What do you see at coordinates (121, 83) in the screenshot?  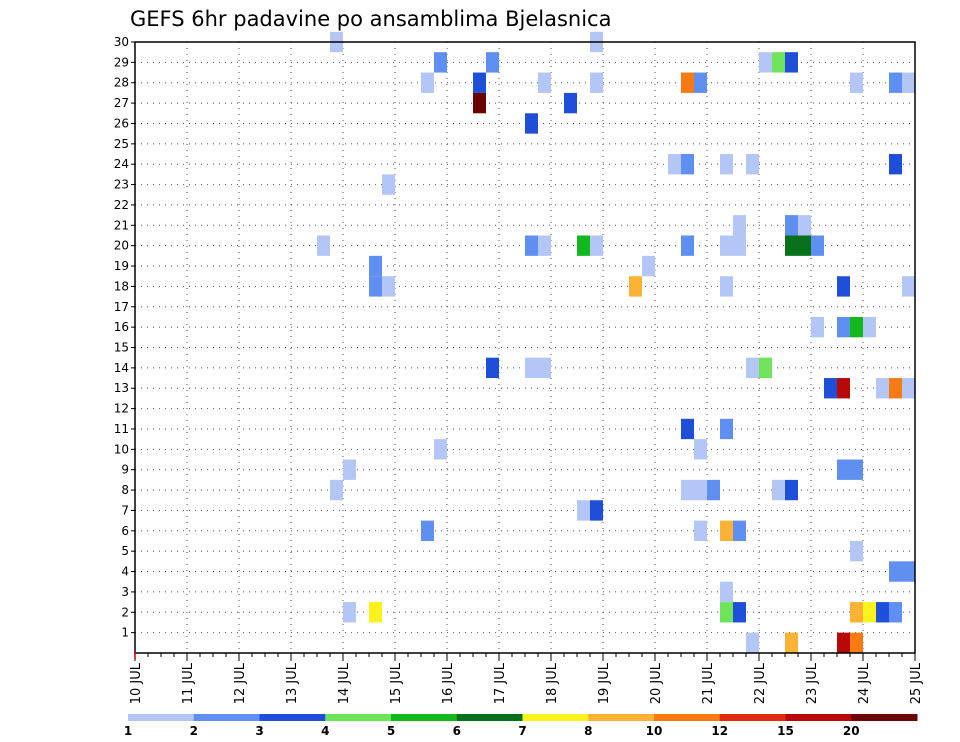 I see `y-tick-label: 28` at bounding box center [121, 83].